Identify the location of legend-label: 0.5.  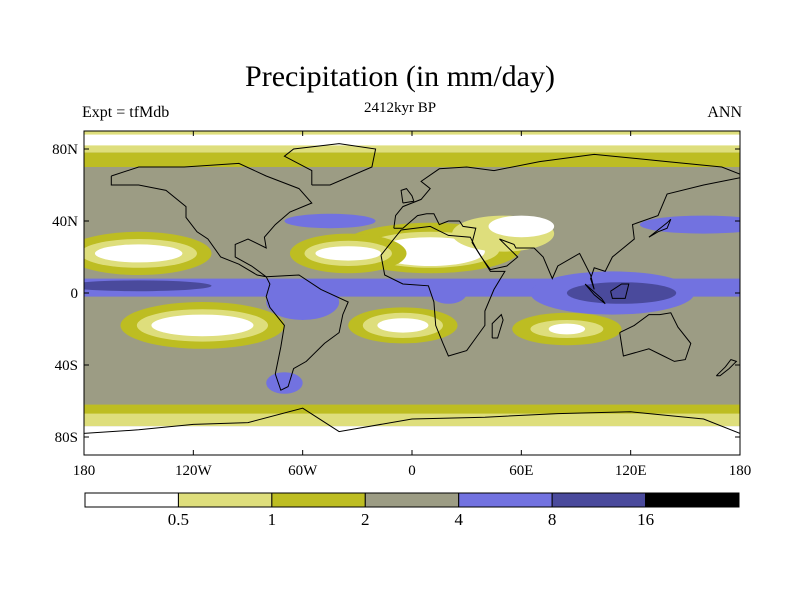
(178, 519).